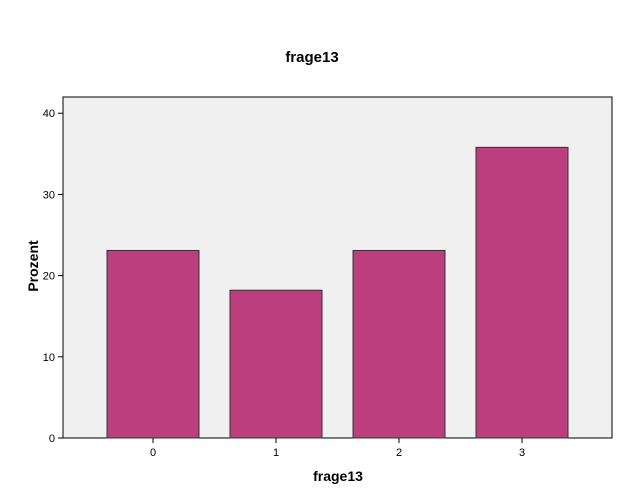 This screenshot has width=625, height=500. What do you see at coordinates (52, 439) in the screenshot?
I see `y-tick-label: 0` at bounding box center [52, 439].